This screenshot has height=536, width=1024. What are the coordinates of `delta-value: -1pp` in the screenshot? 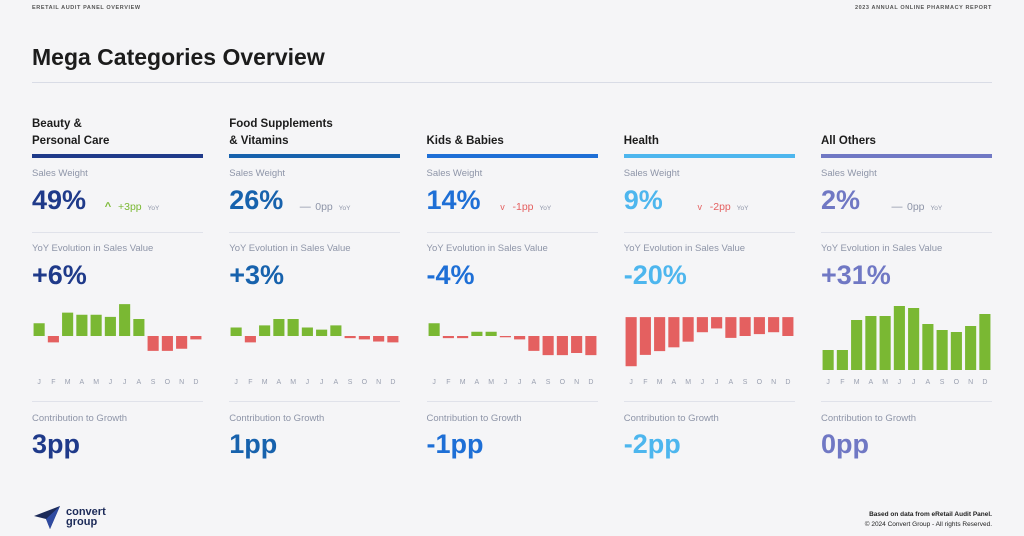 It's located at (523, 207).